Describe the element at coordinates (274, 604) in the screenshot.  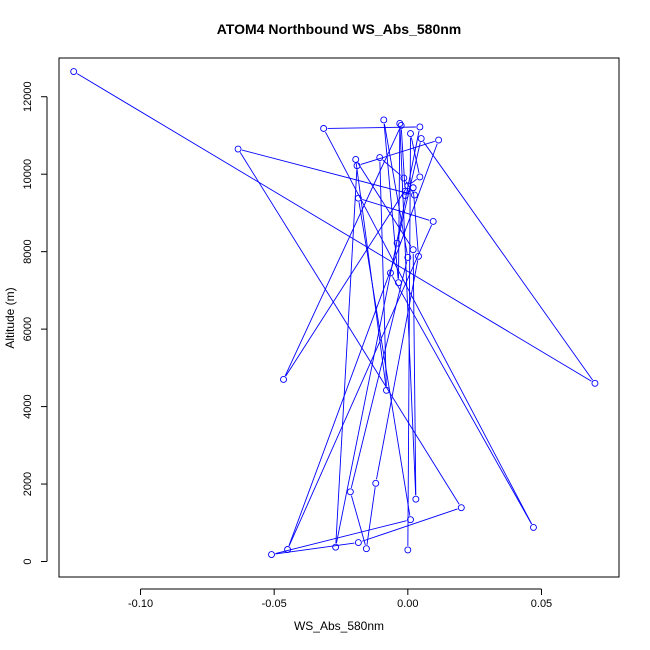
I see `x-tick-label: -0.05` at that location.